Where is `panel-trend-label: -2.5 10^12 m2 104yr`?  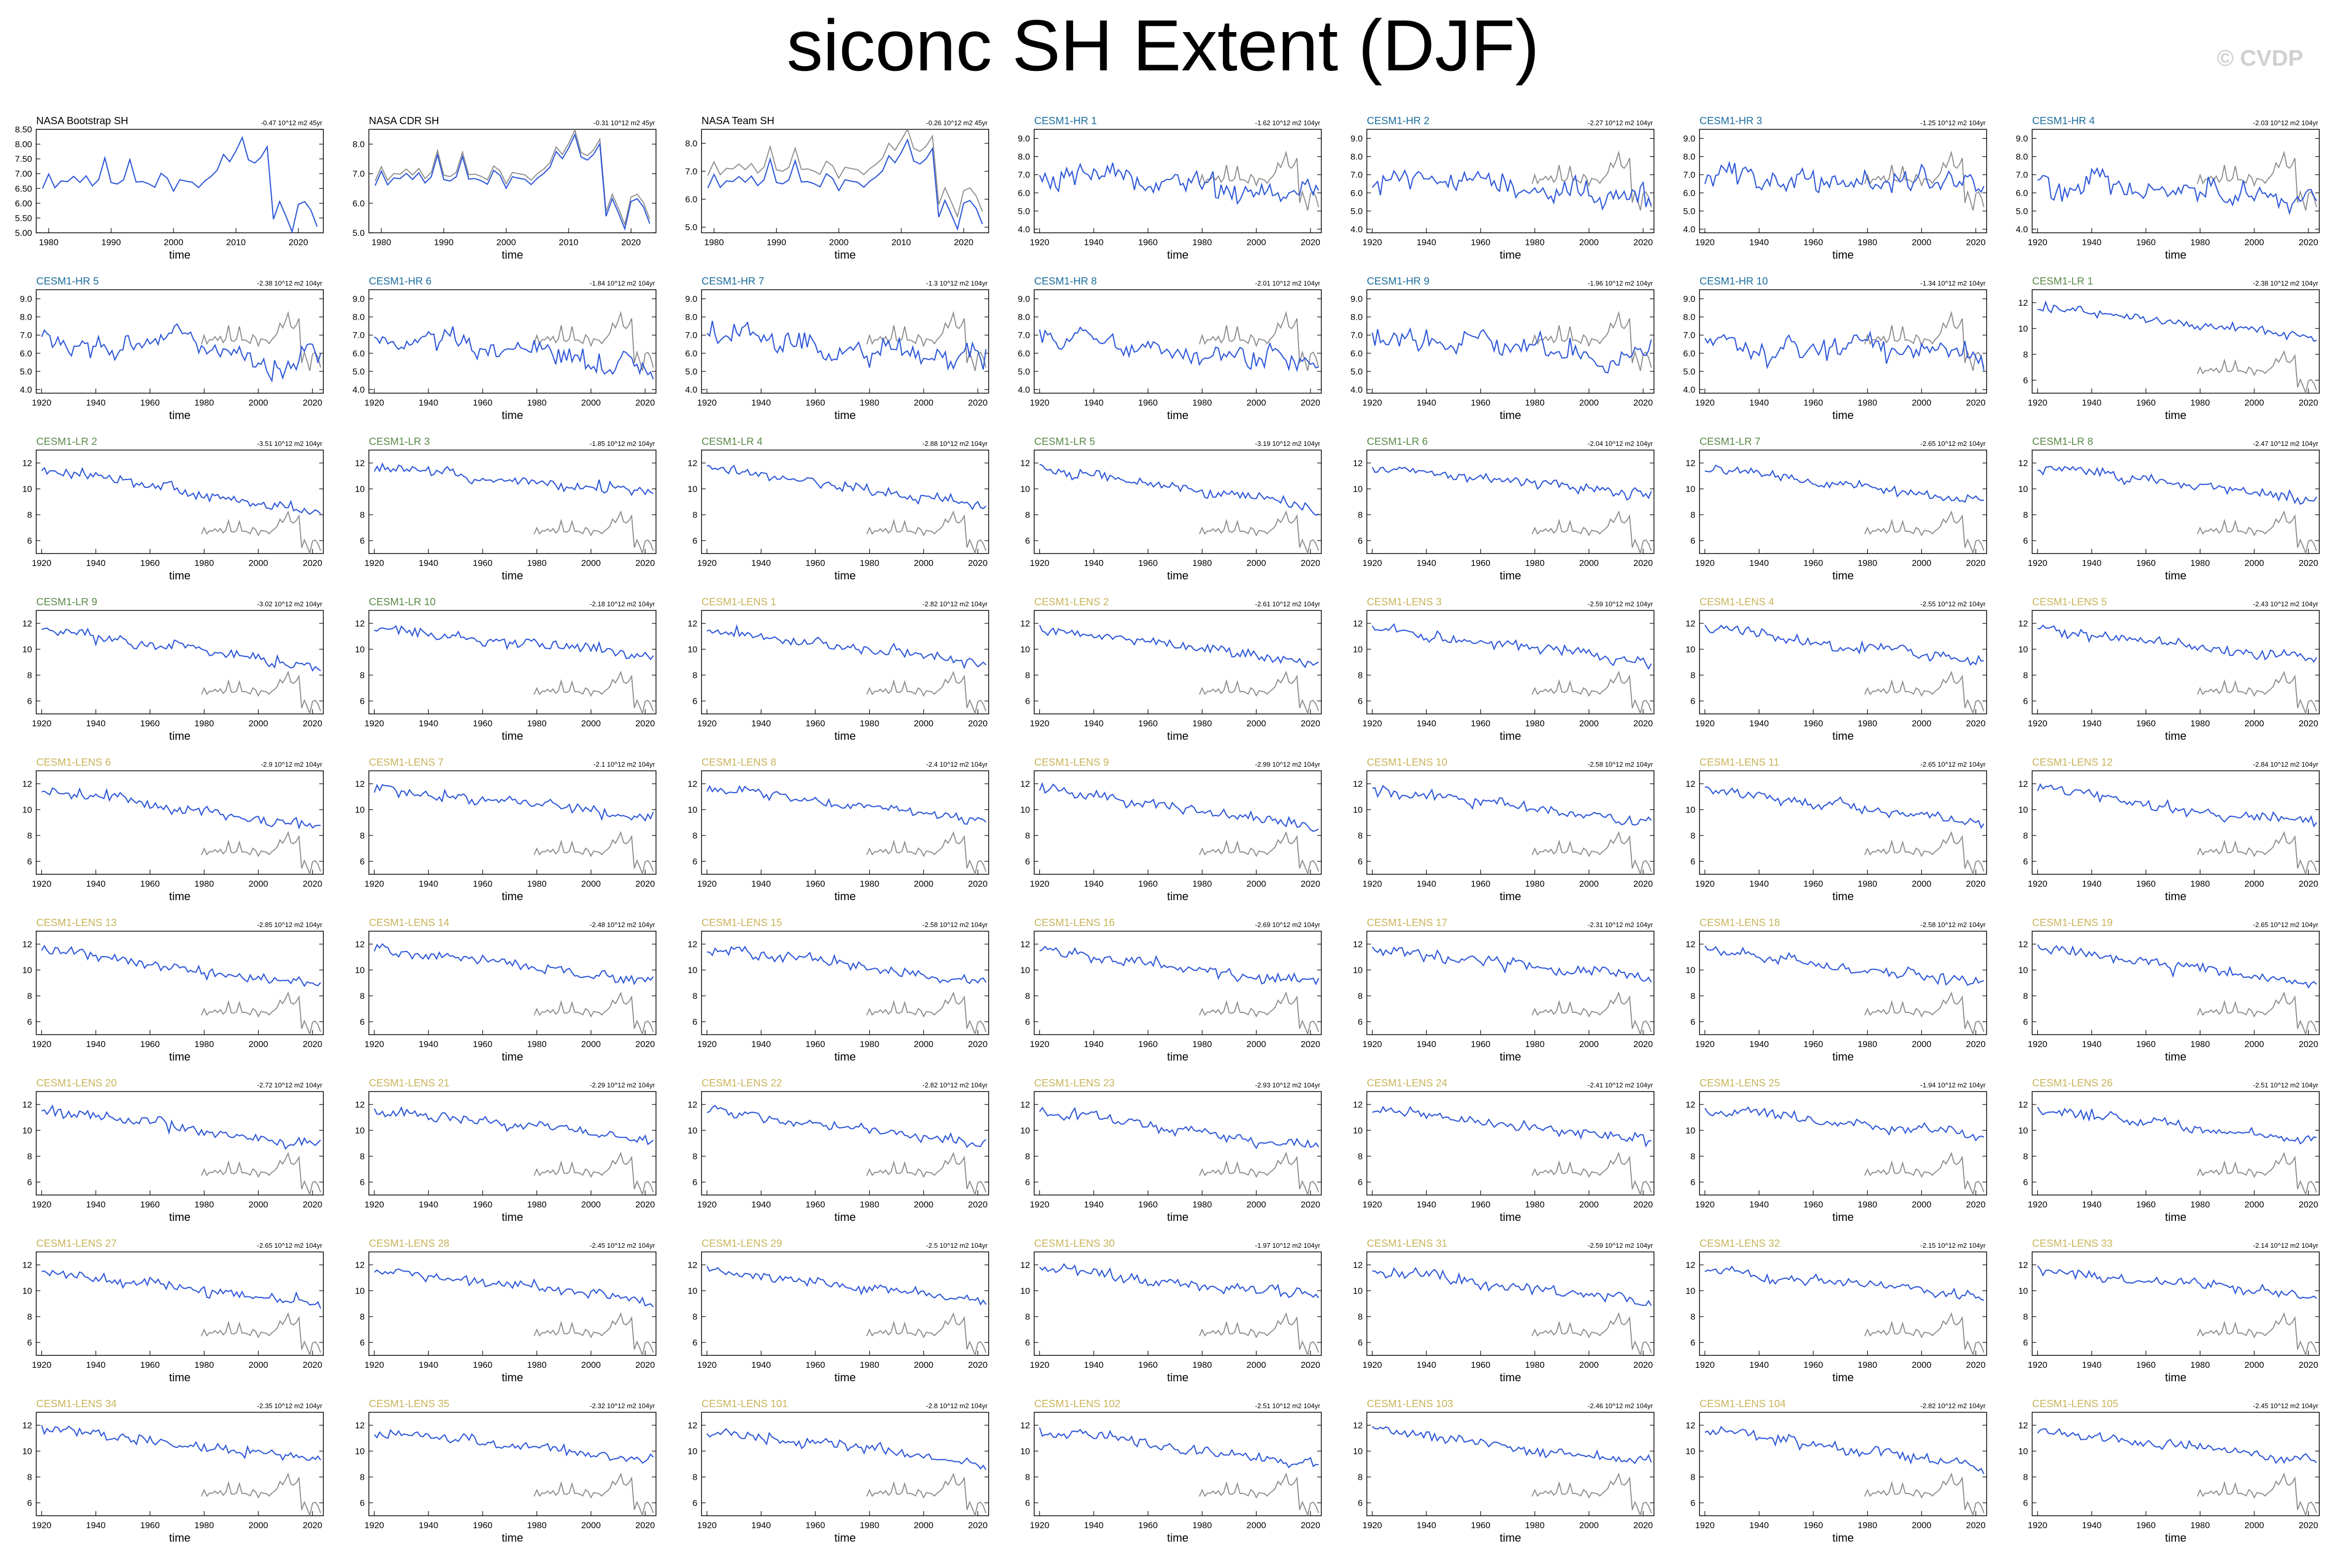 panel-trend-label: -2.5 10^12 m2 104yr is located at coordinates (957, 1245).